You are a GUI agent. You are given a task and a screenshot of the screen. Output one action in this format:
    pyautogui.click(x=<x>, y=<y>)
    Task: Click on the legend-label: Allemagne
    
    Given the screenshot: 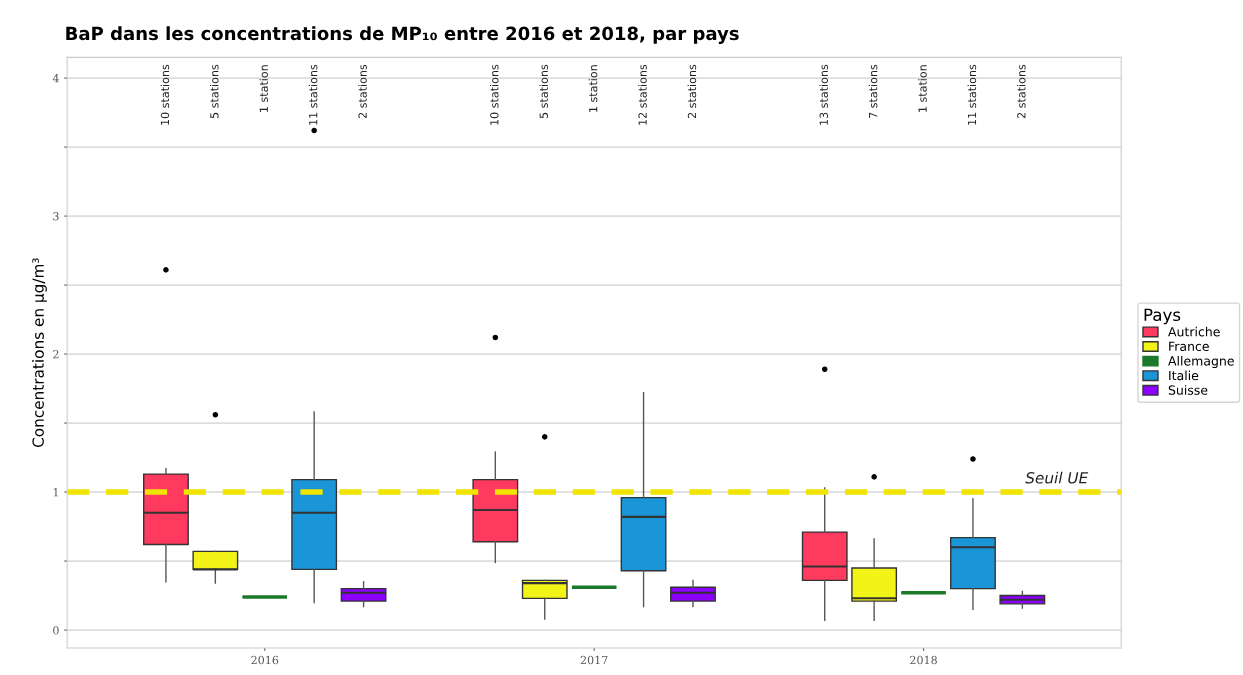 What is the action you would take?
    pyautogui.click(x=1201, y=362)
    